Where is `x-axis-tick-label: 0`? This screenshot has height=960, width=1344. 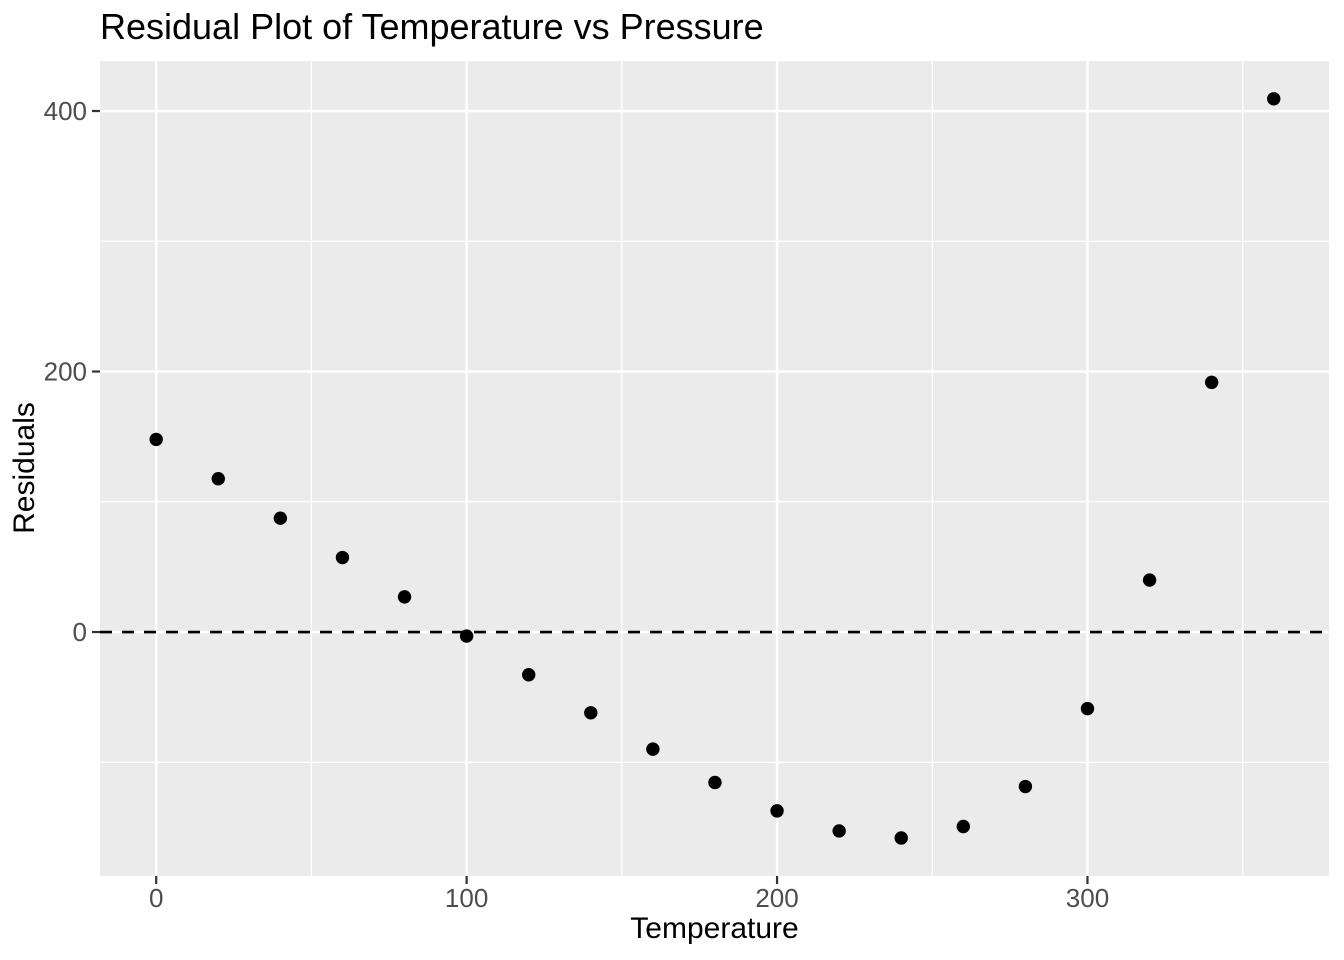 x-axis-tick-label: 0 is located at coordinates (156, 898).